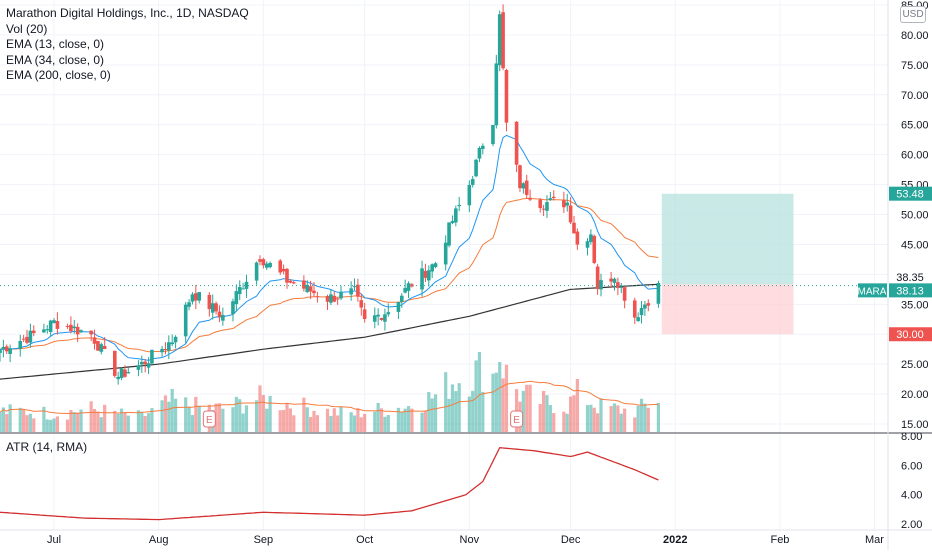 The image size is (932, 555). Describe the element at coordinates (911, 466) in the screenshot. I see `atr-axis-label: 6.00` at that location.